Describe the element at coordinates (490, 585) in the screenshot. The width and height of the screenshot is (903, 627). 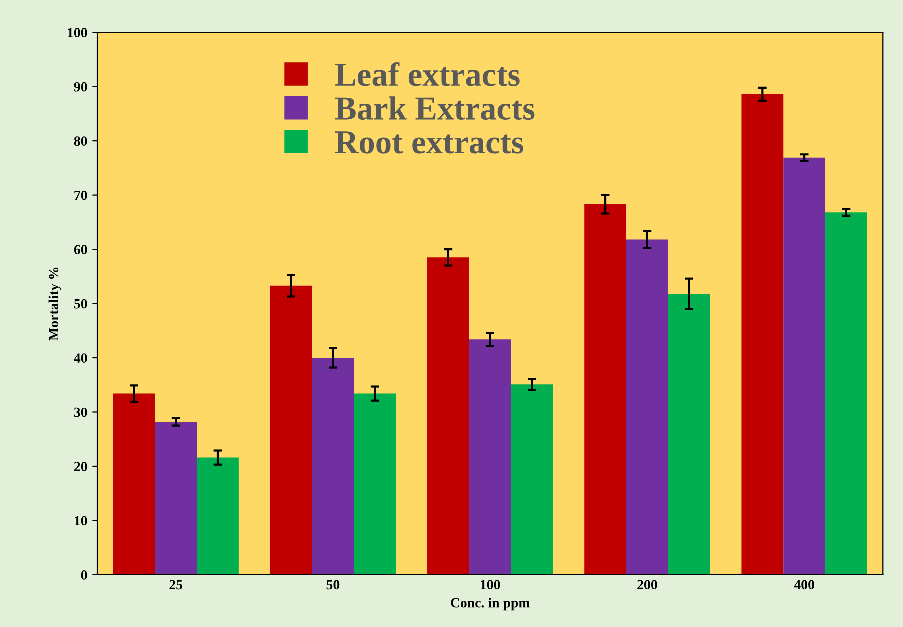
I see `x-tick-label: 100` at that location.